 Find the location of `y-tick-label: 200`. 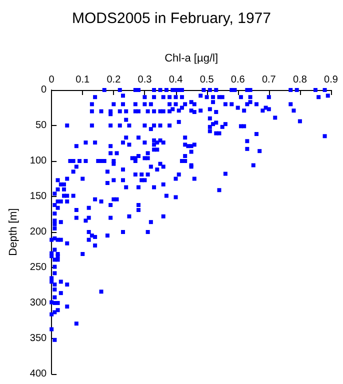

y-tick-label: 200 is located at coordinates (39, 232).